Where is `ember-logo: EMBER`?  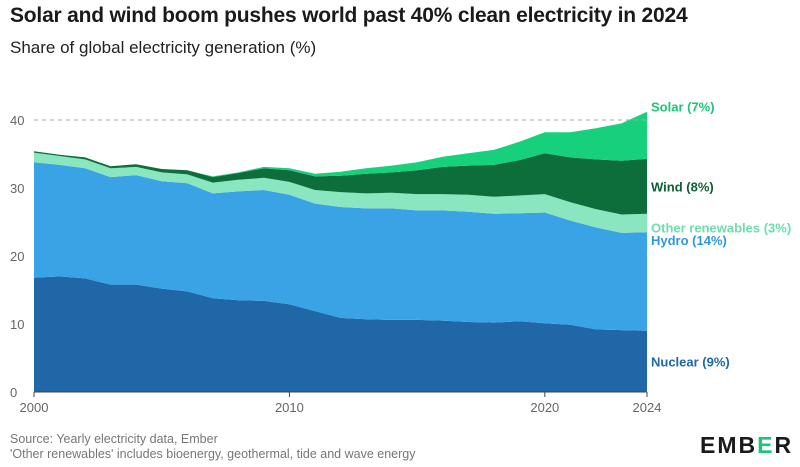
ember-logo: EMBER is located at coordinates (746, 445).